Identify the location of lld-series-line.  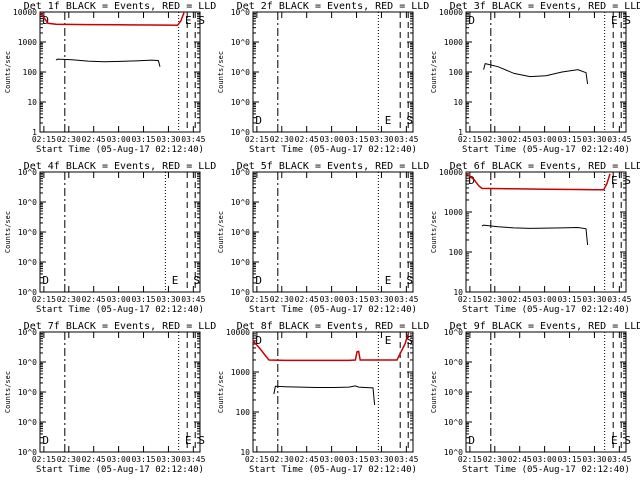
(538, 182).